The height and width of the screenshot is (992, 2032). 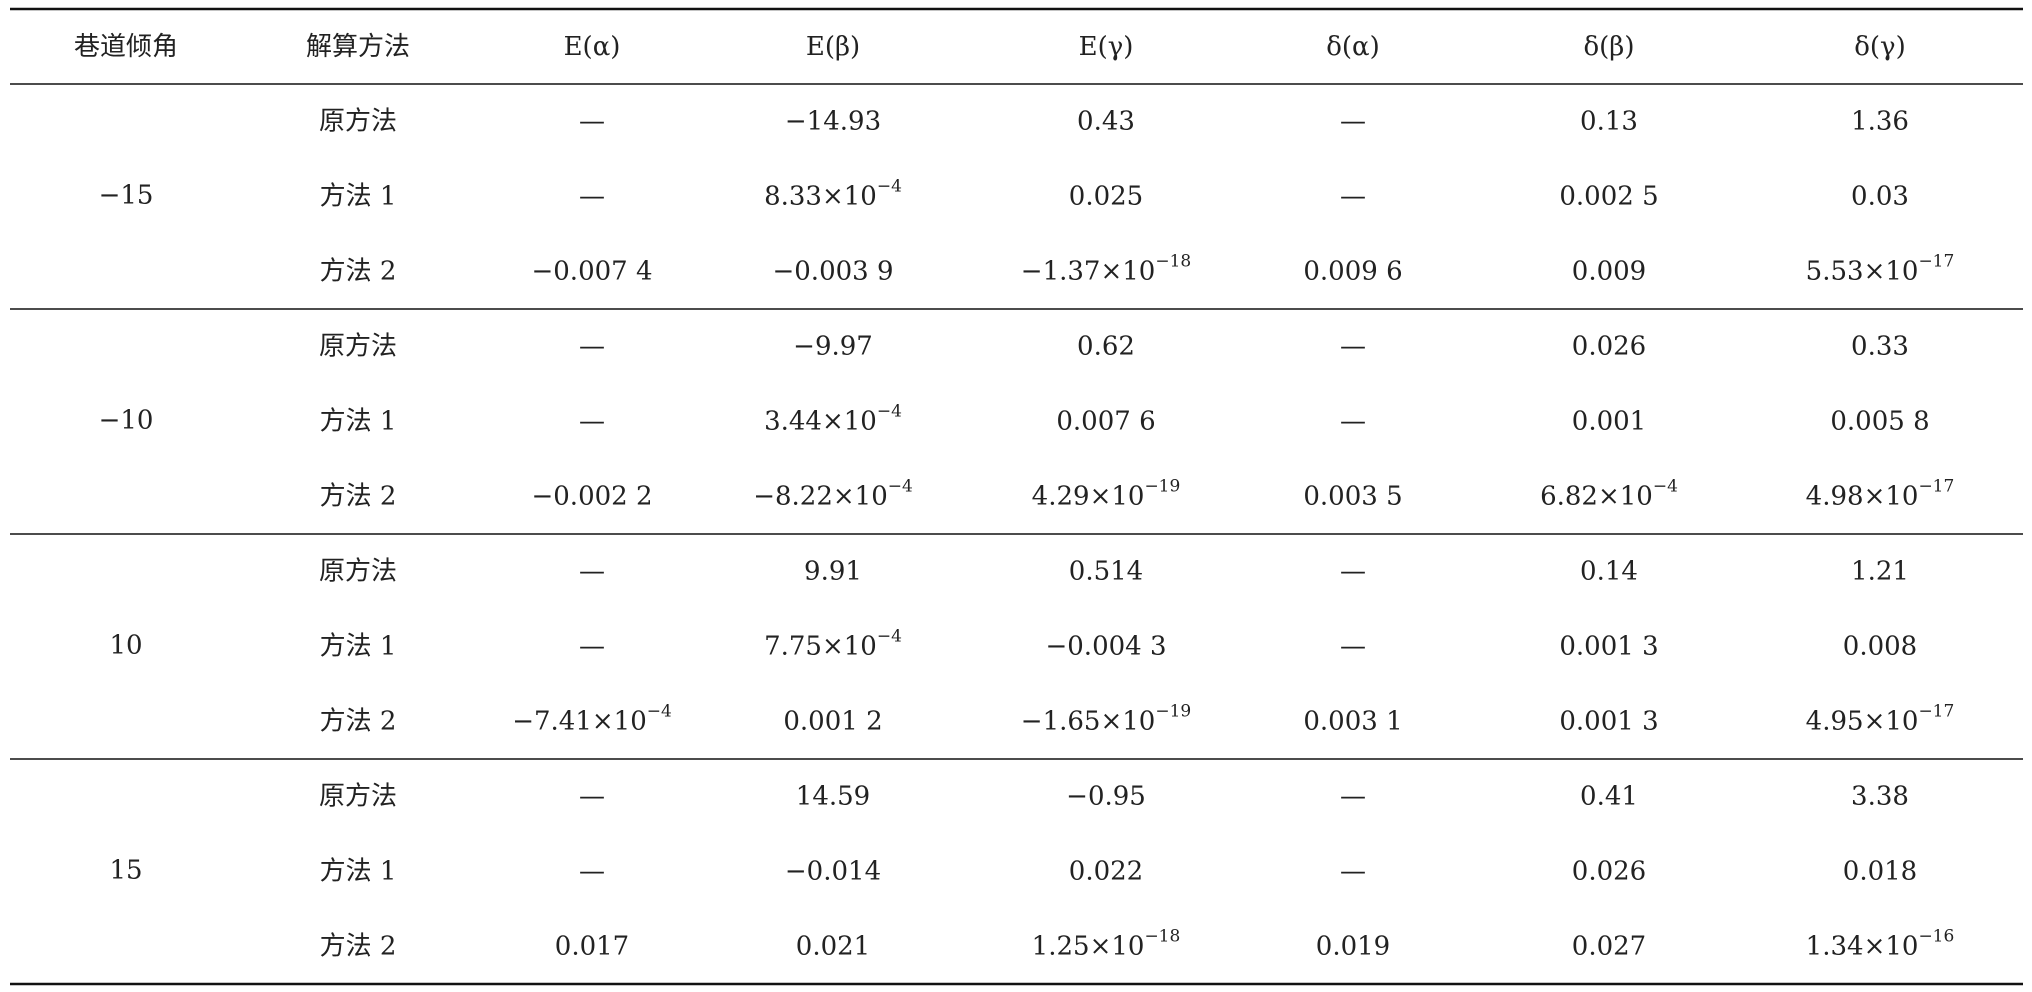 I want to click on mantissa: 4.29×10, so click(x=1088, y=497).